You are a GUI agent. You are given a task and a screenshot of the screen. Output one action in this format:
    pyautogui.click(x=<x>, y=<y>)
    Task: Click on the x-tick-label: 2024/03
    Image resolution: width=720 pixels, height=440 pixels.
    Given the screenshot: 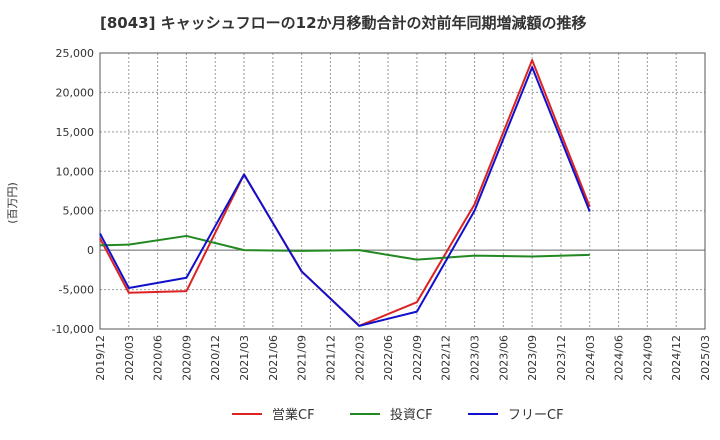 What is the action you would take?
    pyautogui.click(x=590, y=358)
    